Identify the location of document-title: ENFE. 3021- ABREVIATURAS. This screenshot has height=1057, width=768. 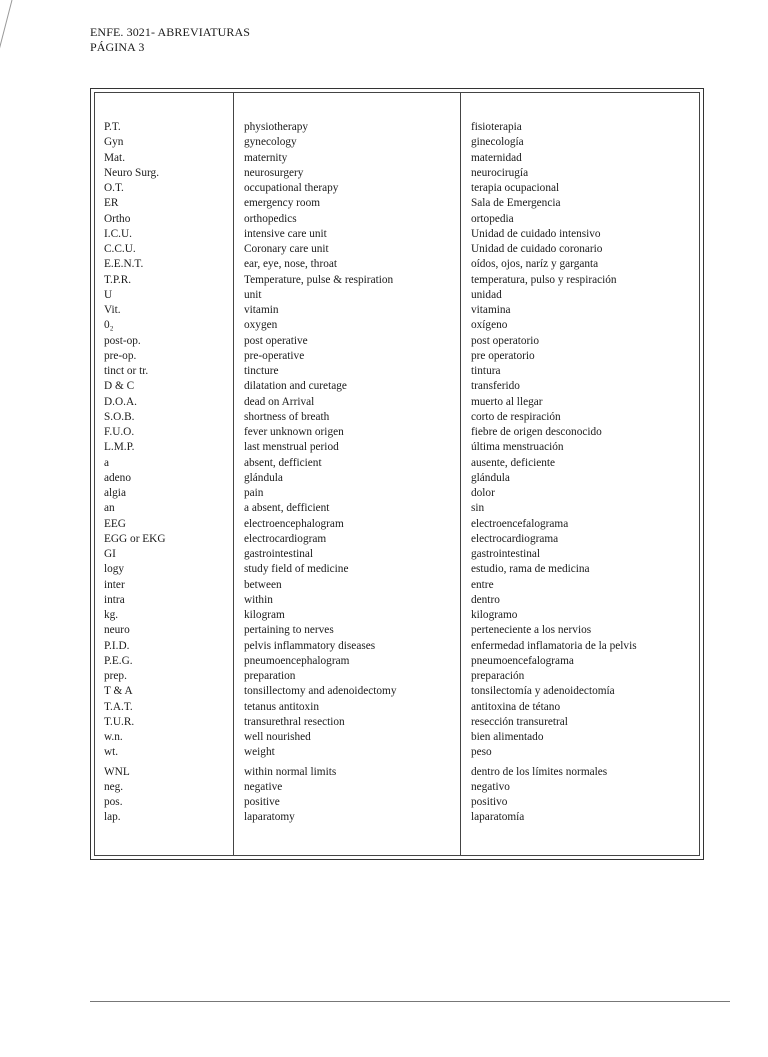
(170, 32).